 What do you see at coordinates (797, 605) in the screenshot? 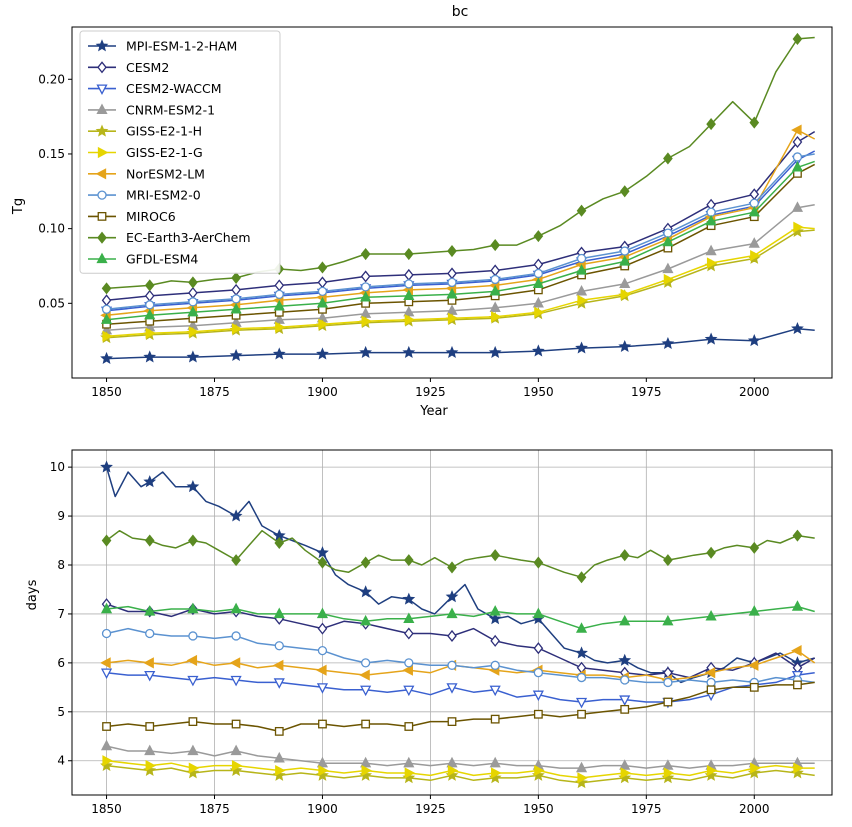
I see `p1-point-gfdl-esm4-2010` at bounding box center [797, 605].